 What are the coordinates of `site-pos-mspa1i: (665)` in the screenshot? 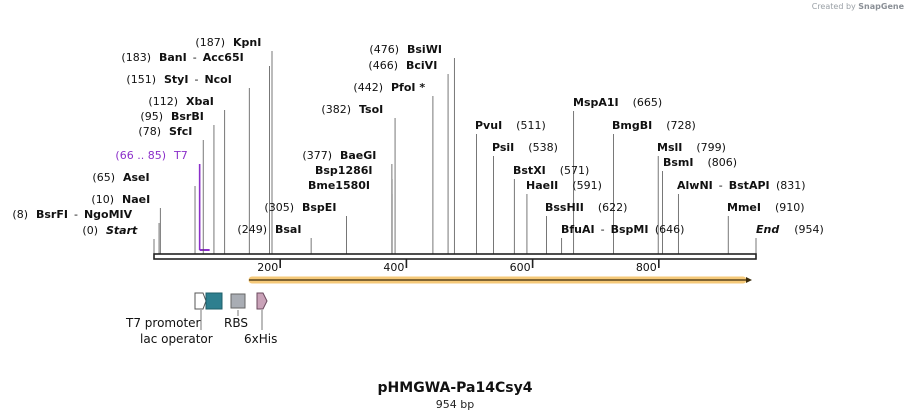 It's located at (648, 102).